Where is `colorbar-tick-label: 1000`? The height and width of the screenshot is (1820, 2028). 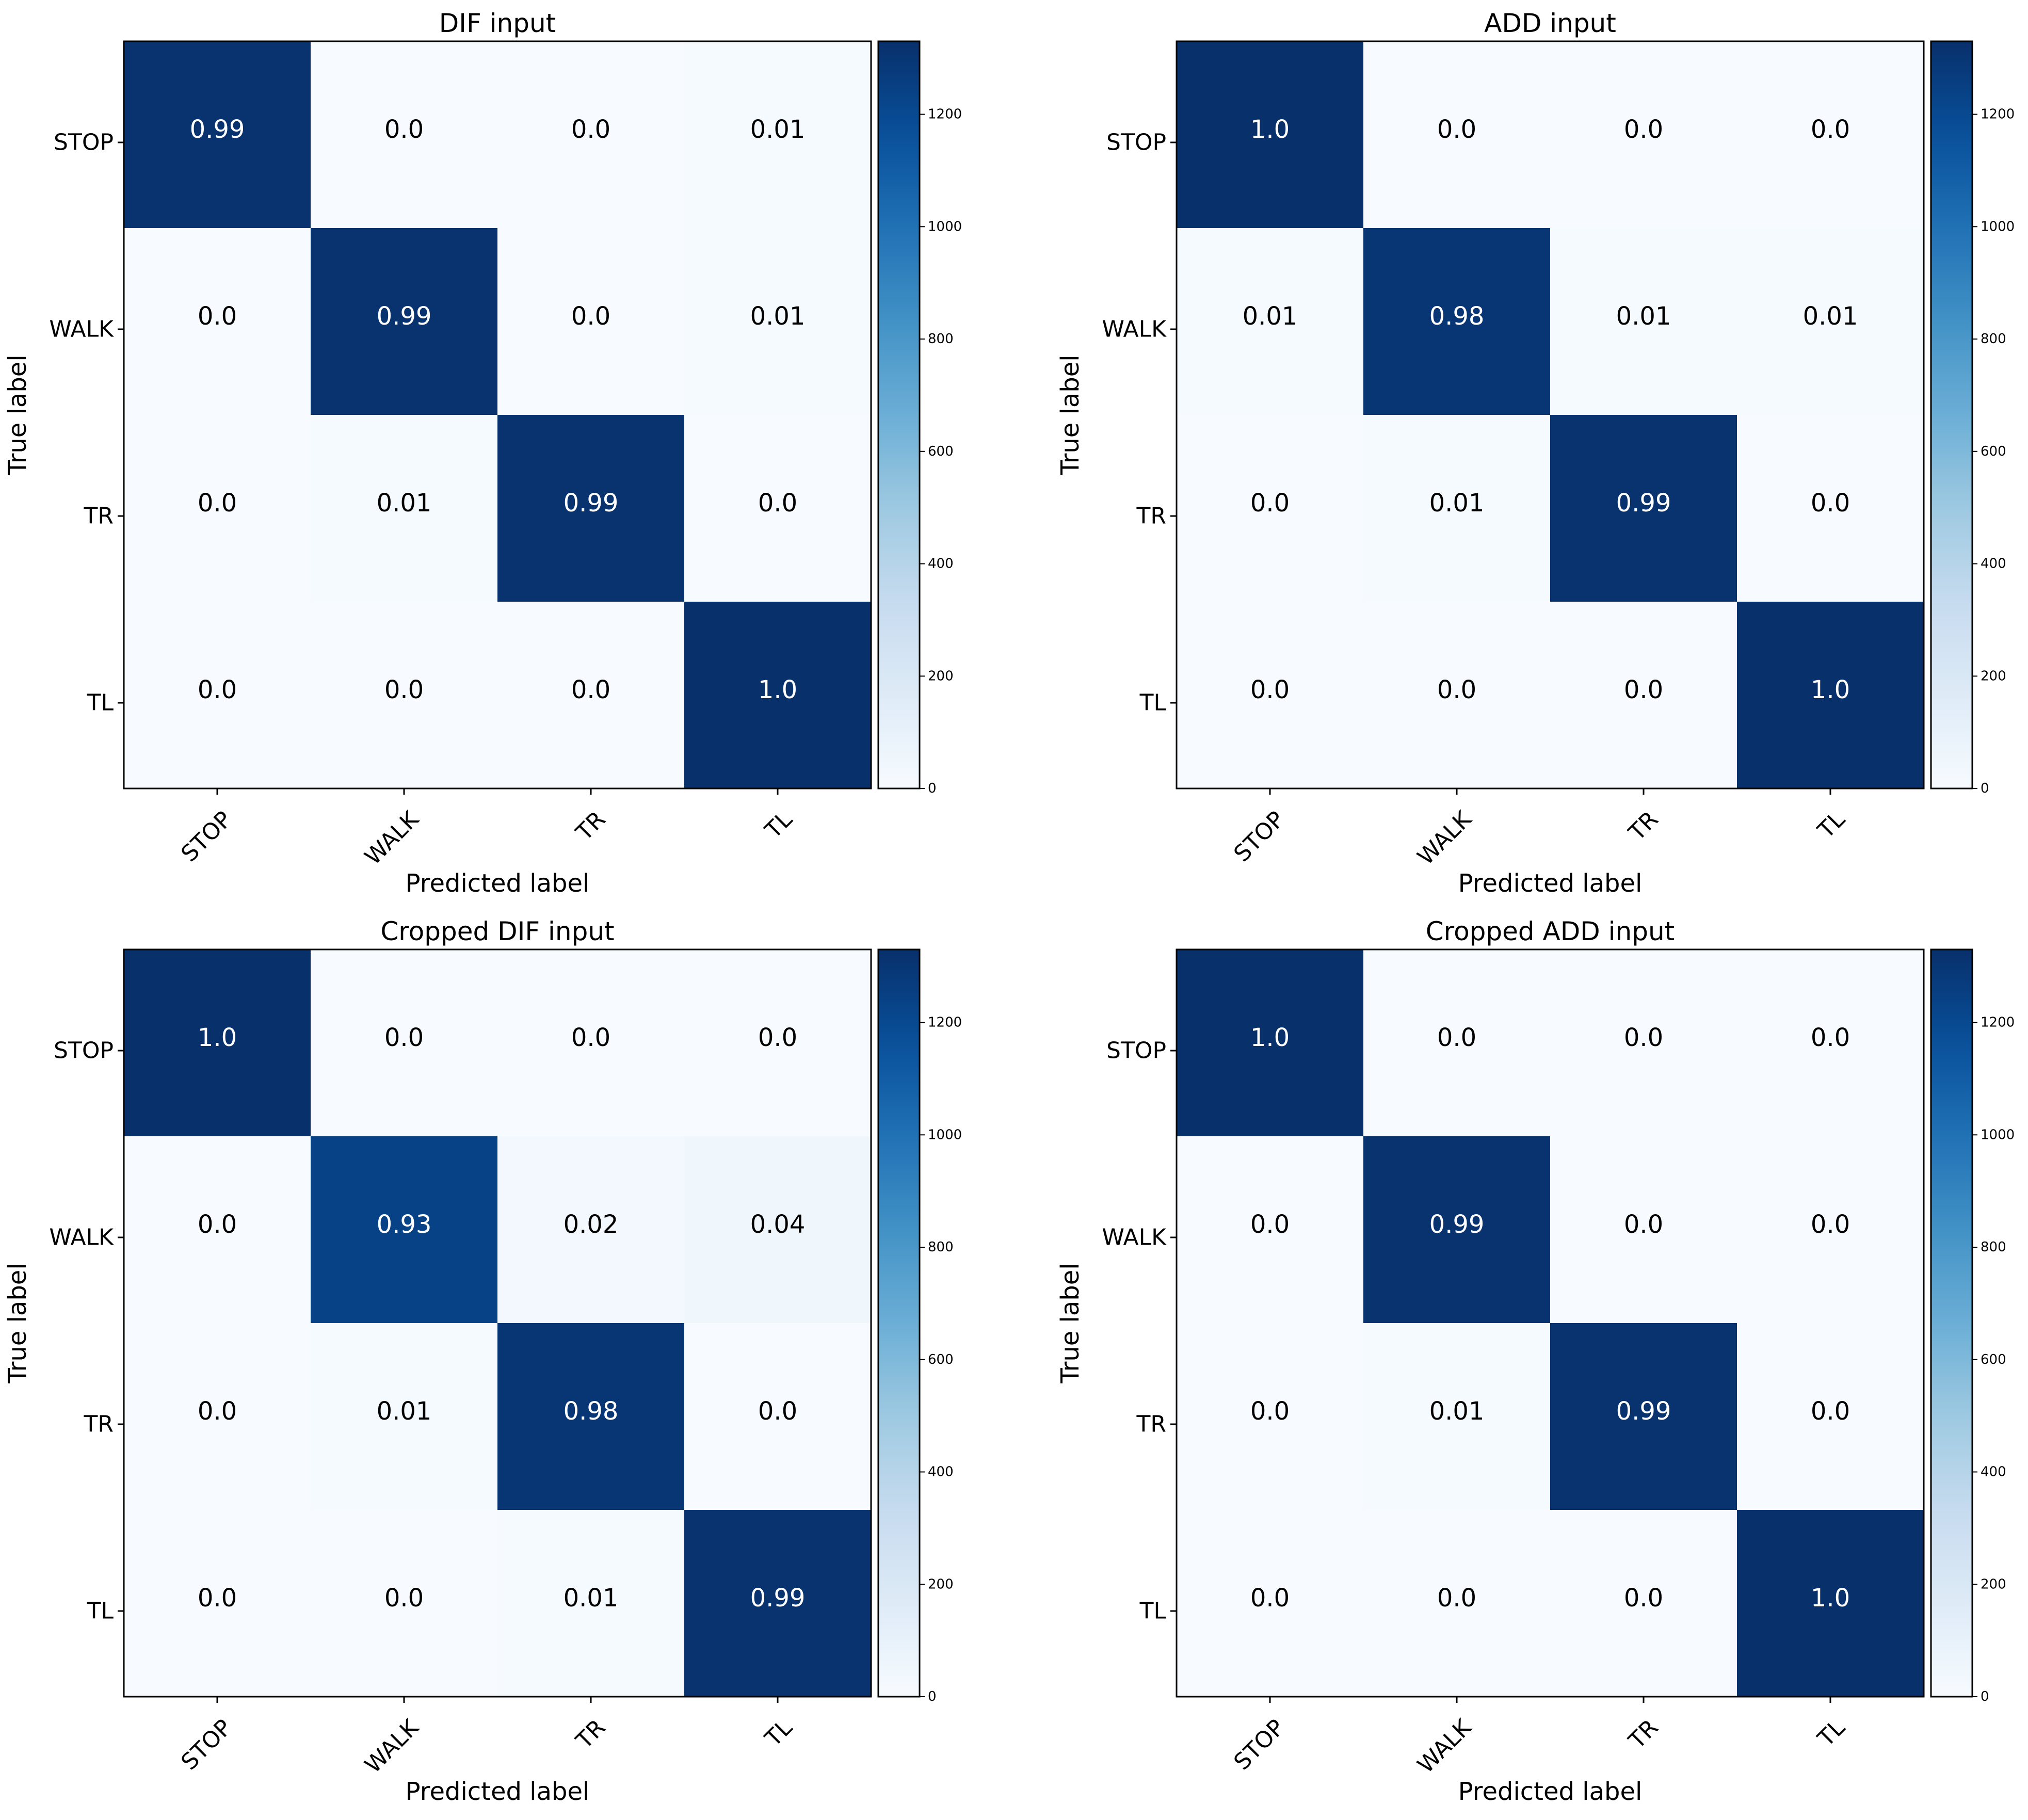 colorbar-tick-label: 1000 is located at coordinates (945, 1134).